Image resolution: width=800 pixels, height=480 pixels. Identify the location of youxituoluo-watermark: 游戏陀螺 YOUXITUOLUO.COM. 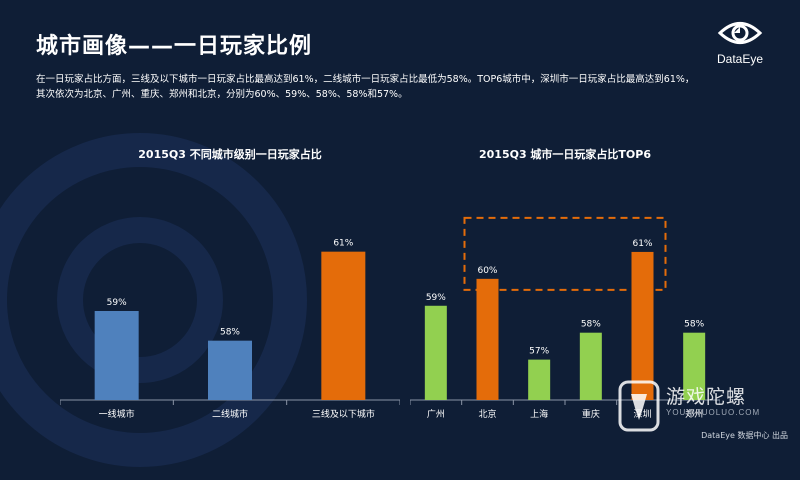
(703, 407).